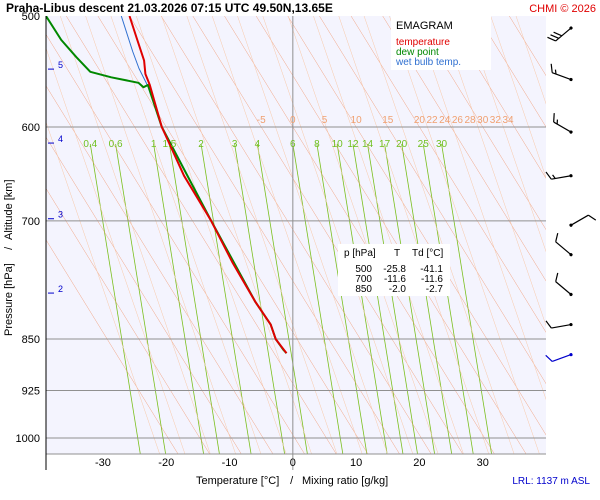 The image size is (600, 500). Describe the element at coordinates (399, 289) in the screenshot. I see `table-row: 850 -2.0 -2.7` at that location.